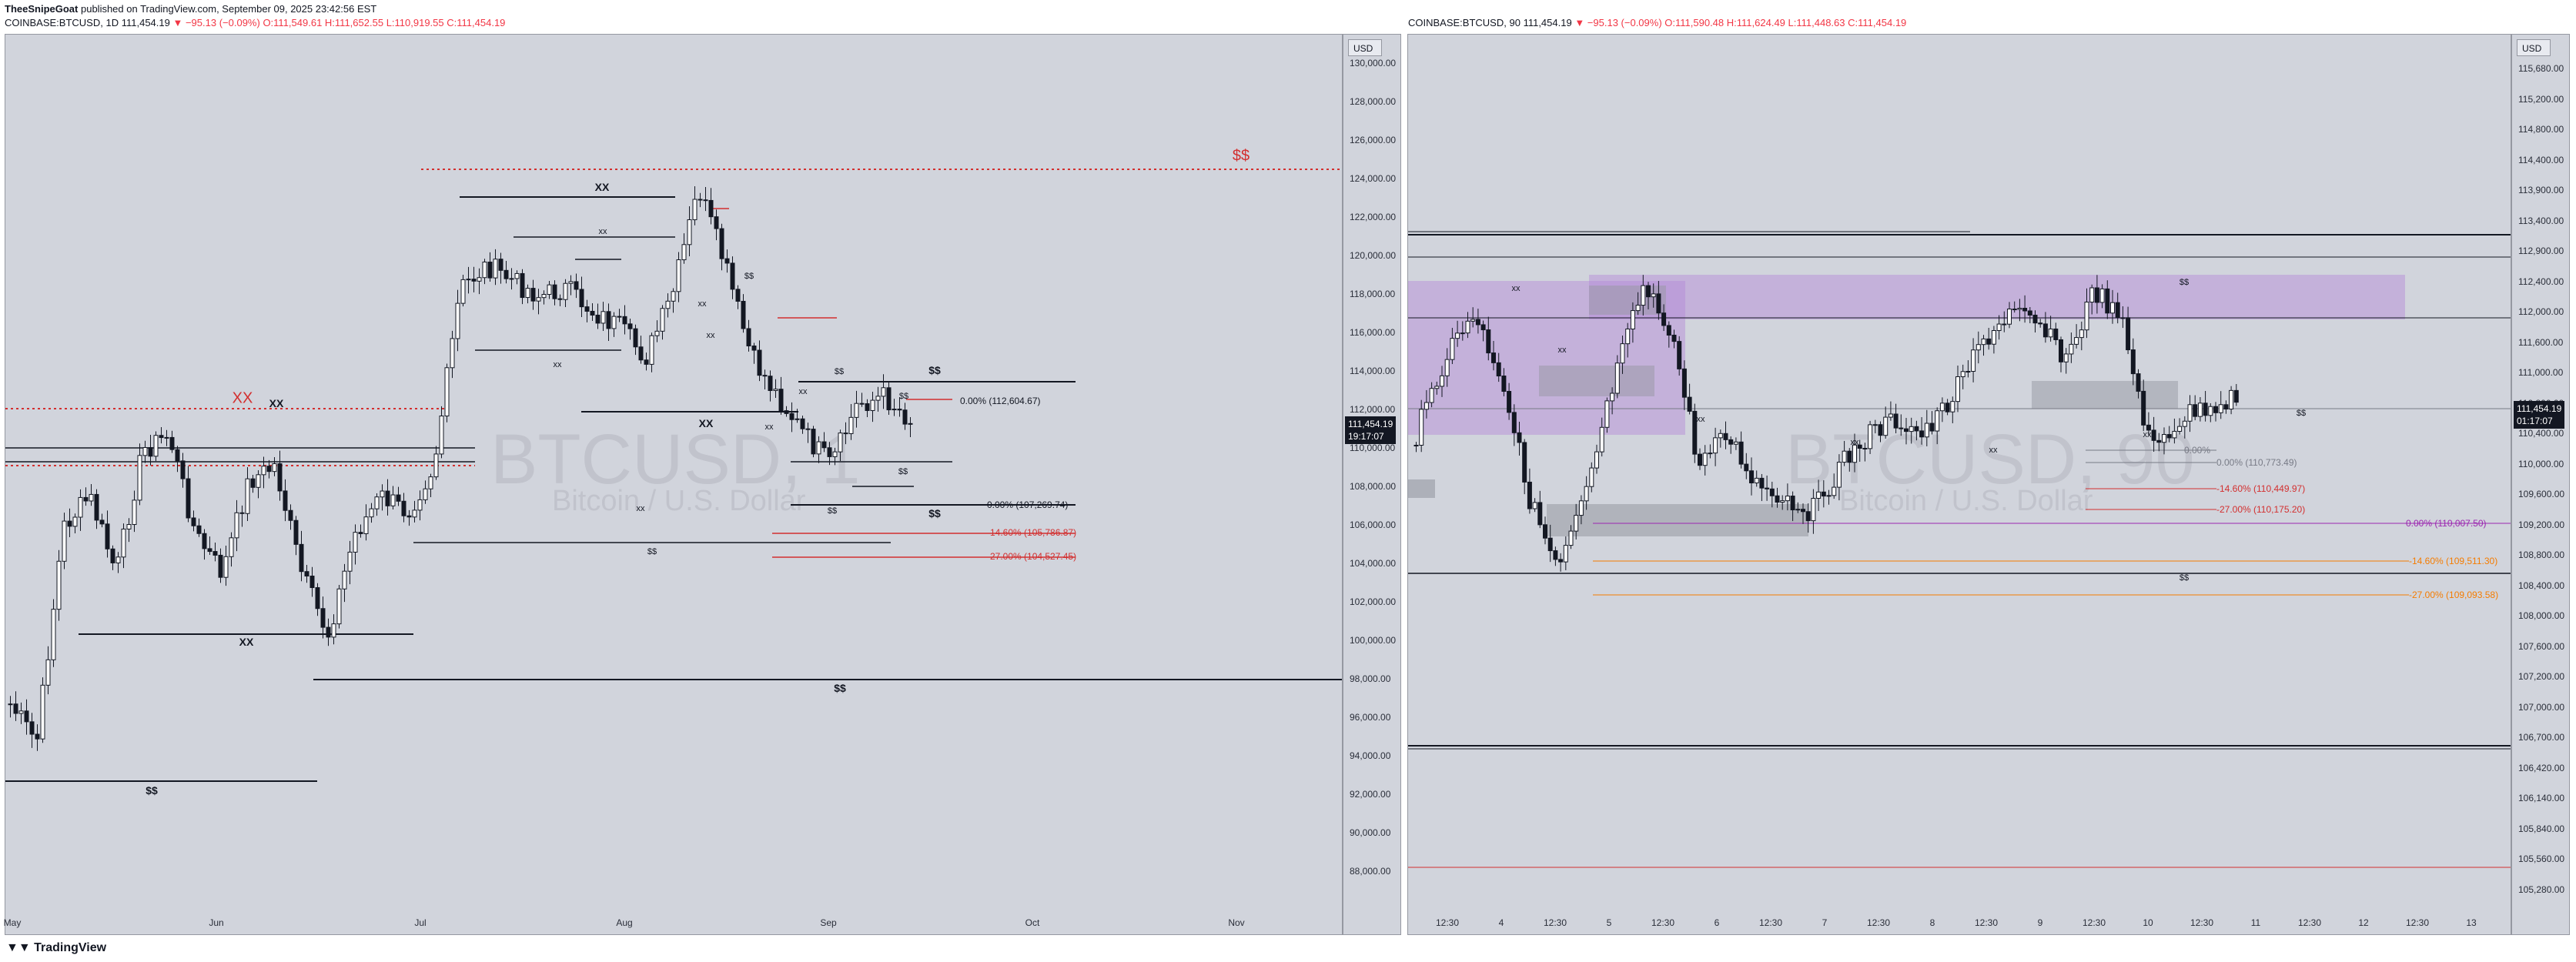 This screenshot has width=2576, height=962. I want to click on right-y-tick: 106,140.00, so click(2542, 798).